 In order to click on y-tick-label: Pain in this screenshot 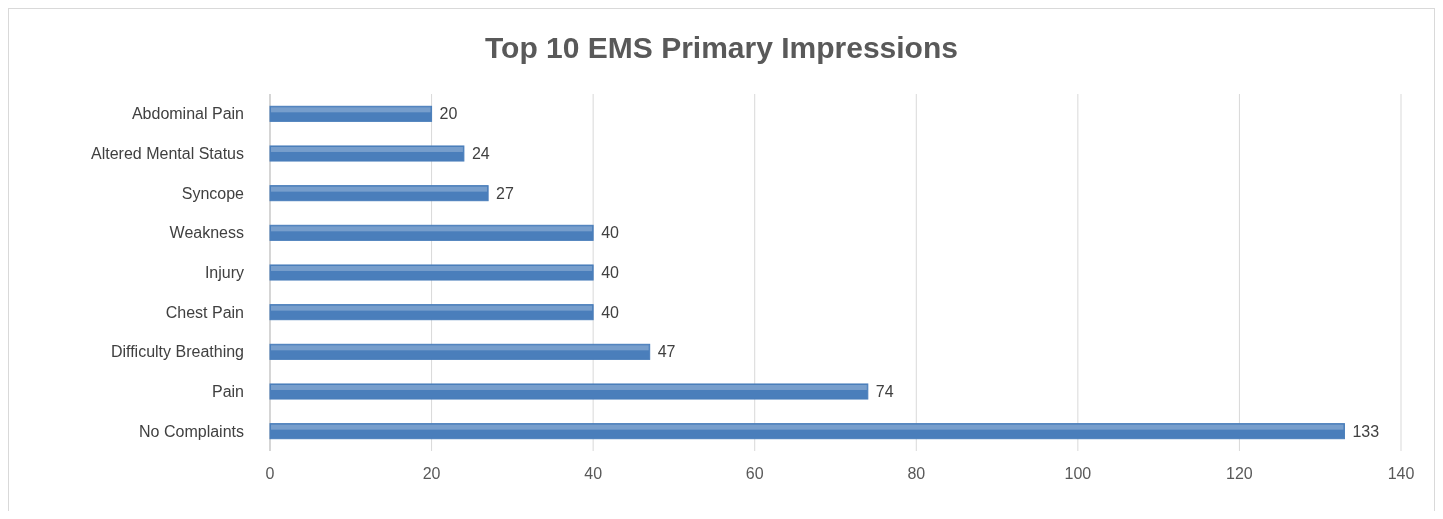, I will do `click(227, 391)`.